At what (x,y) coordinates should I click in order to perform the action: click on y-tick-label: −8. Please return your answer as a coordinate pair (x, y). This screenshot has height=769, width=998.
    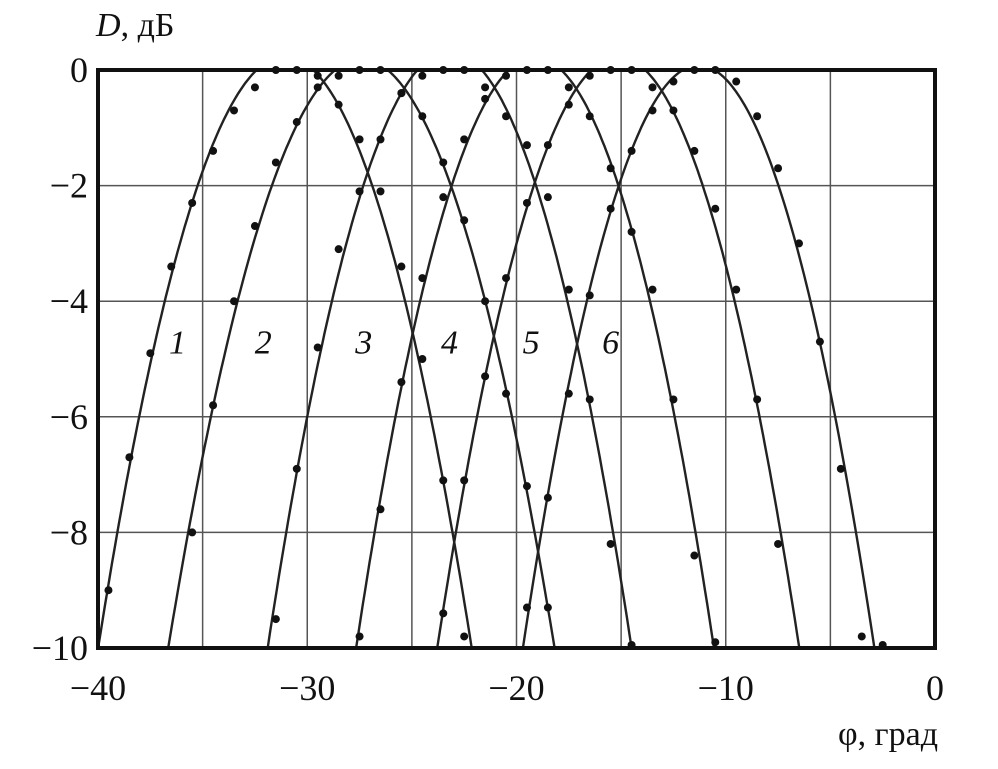
    Looking at the image, I should click on (69, 532).